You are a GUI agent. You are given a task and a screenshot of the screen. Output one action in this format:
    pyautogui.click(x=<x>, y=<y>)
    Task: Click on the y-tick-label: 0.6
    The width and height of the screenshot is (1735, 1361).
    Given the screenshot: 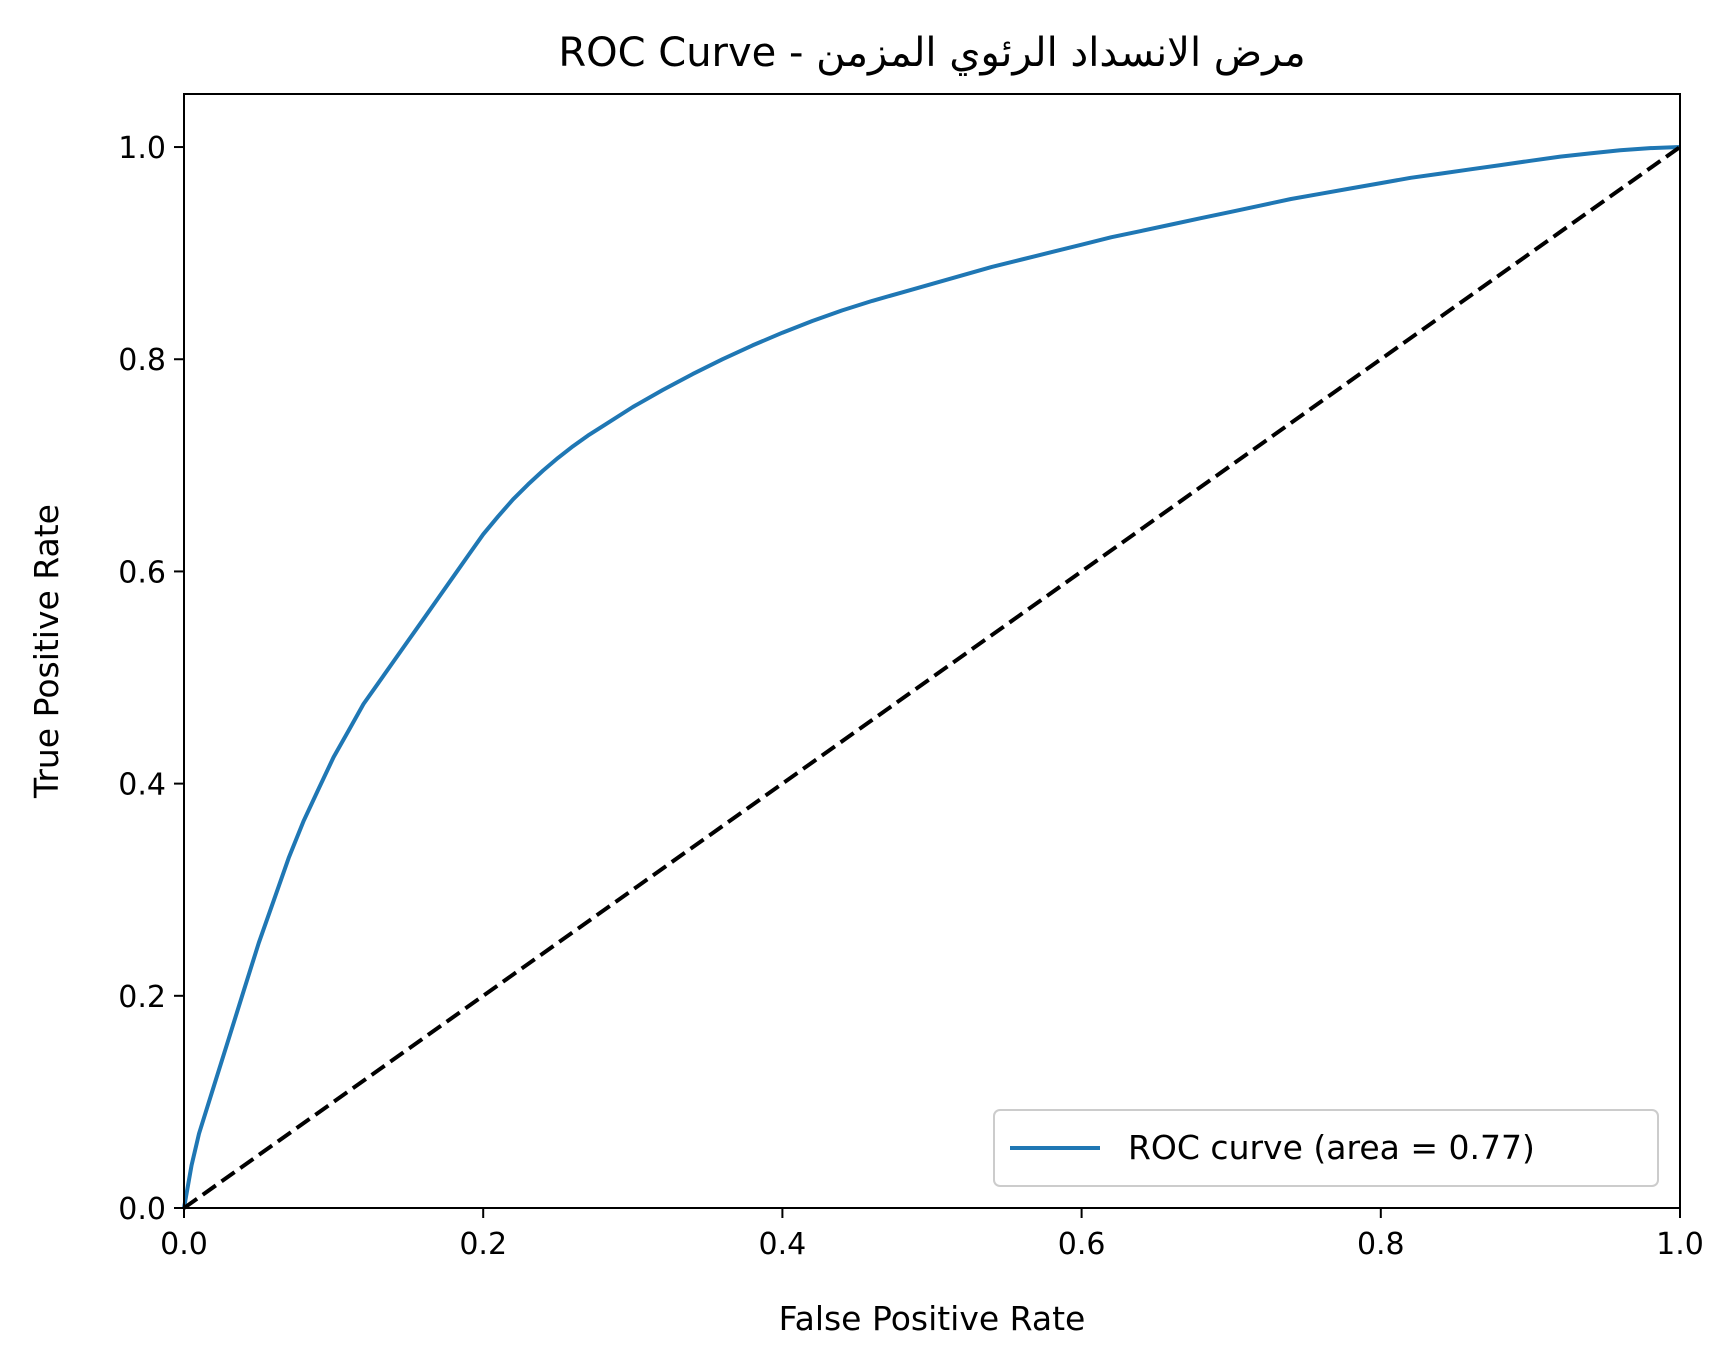 What is the action you would take?
    pyautogui.click(x=142, y=572)
    